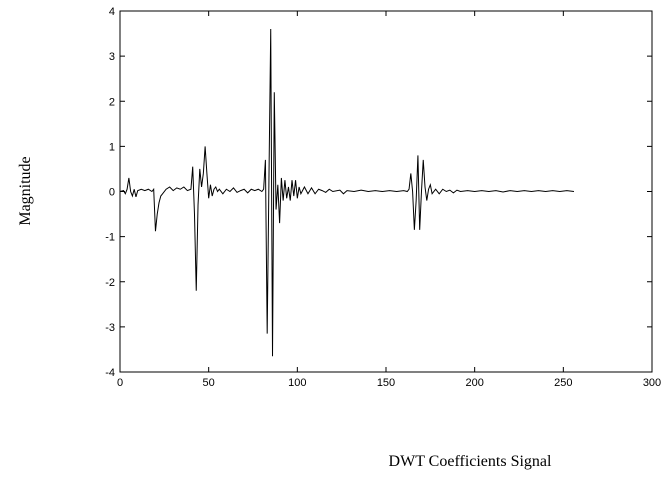  Describe the element at coordinates (112, 102) in the screenshot. I see `y-tick-label: 2` at that location.